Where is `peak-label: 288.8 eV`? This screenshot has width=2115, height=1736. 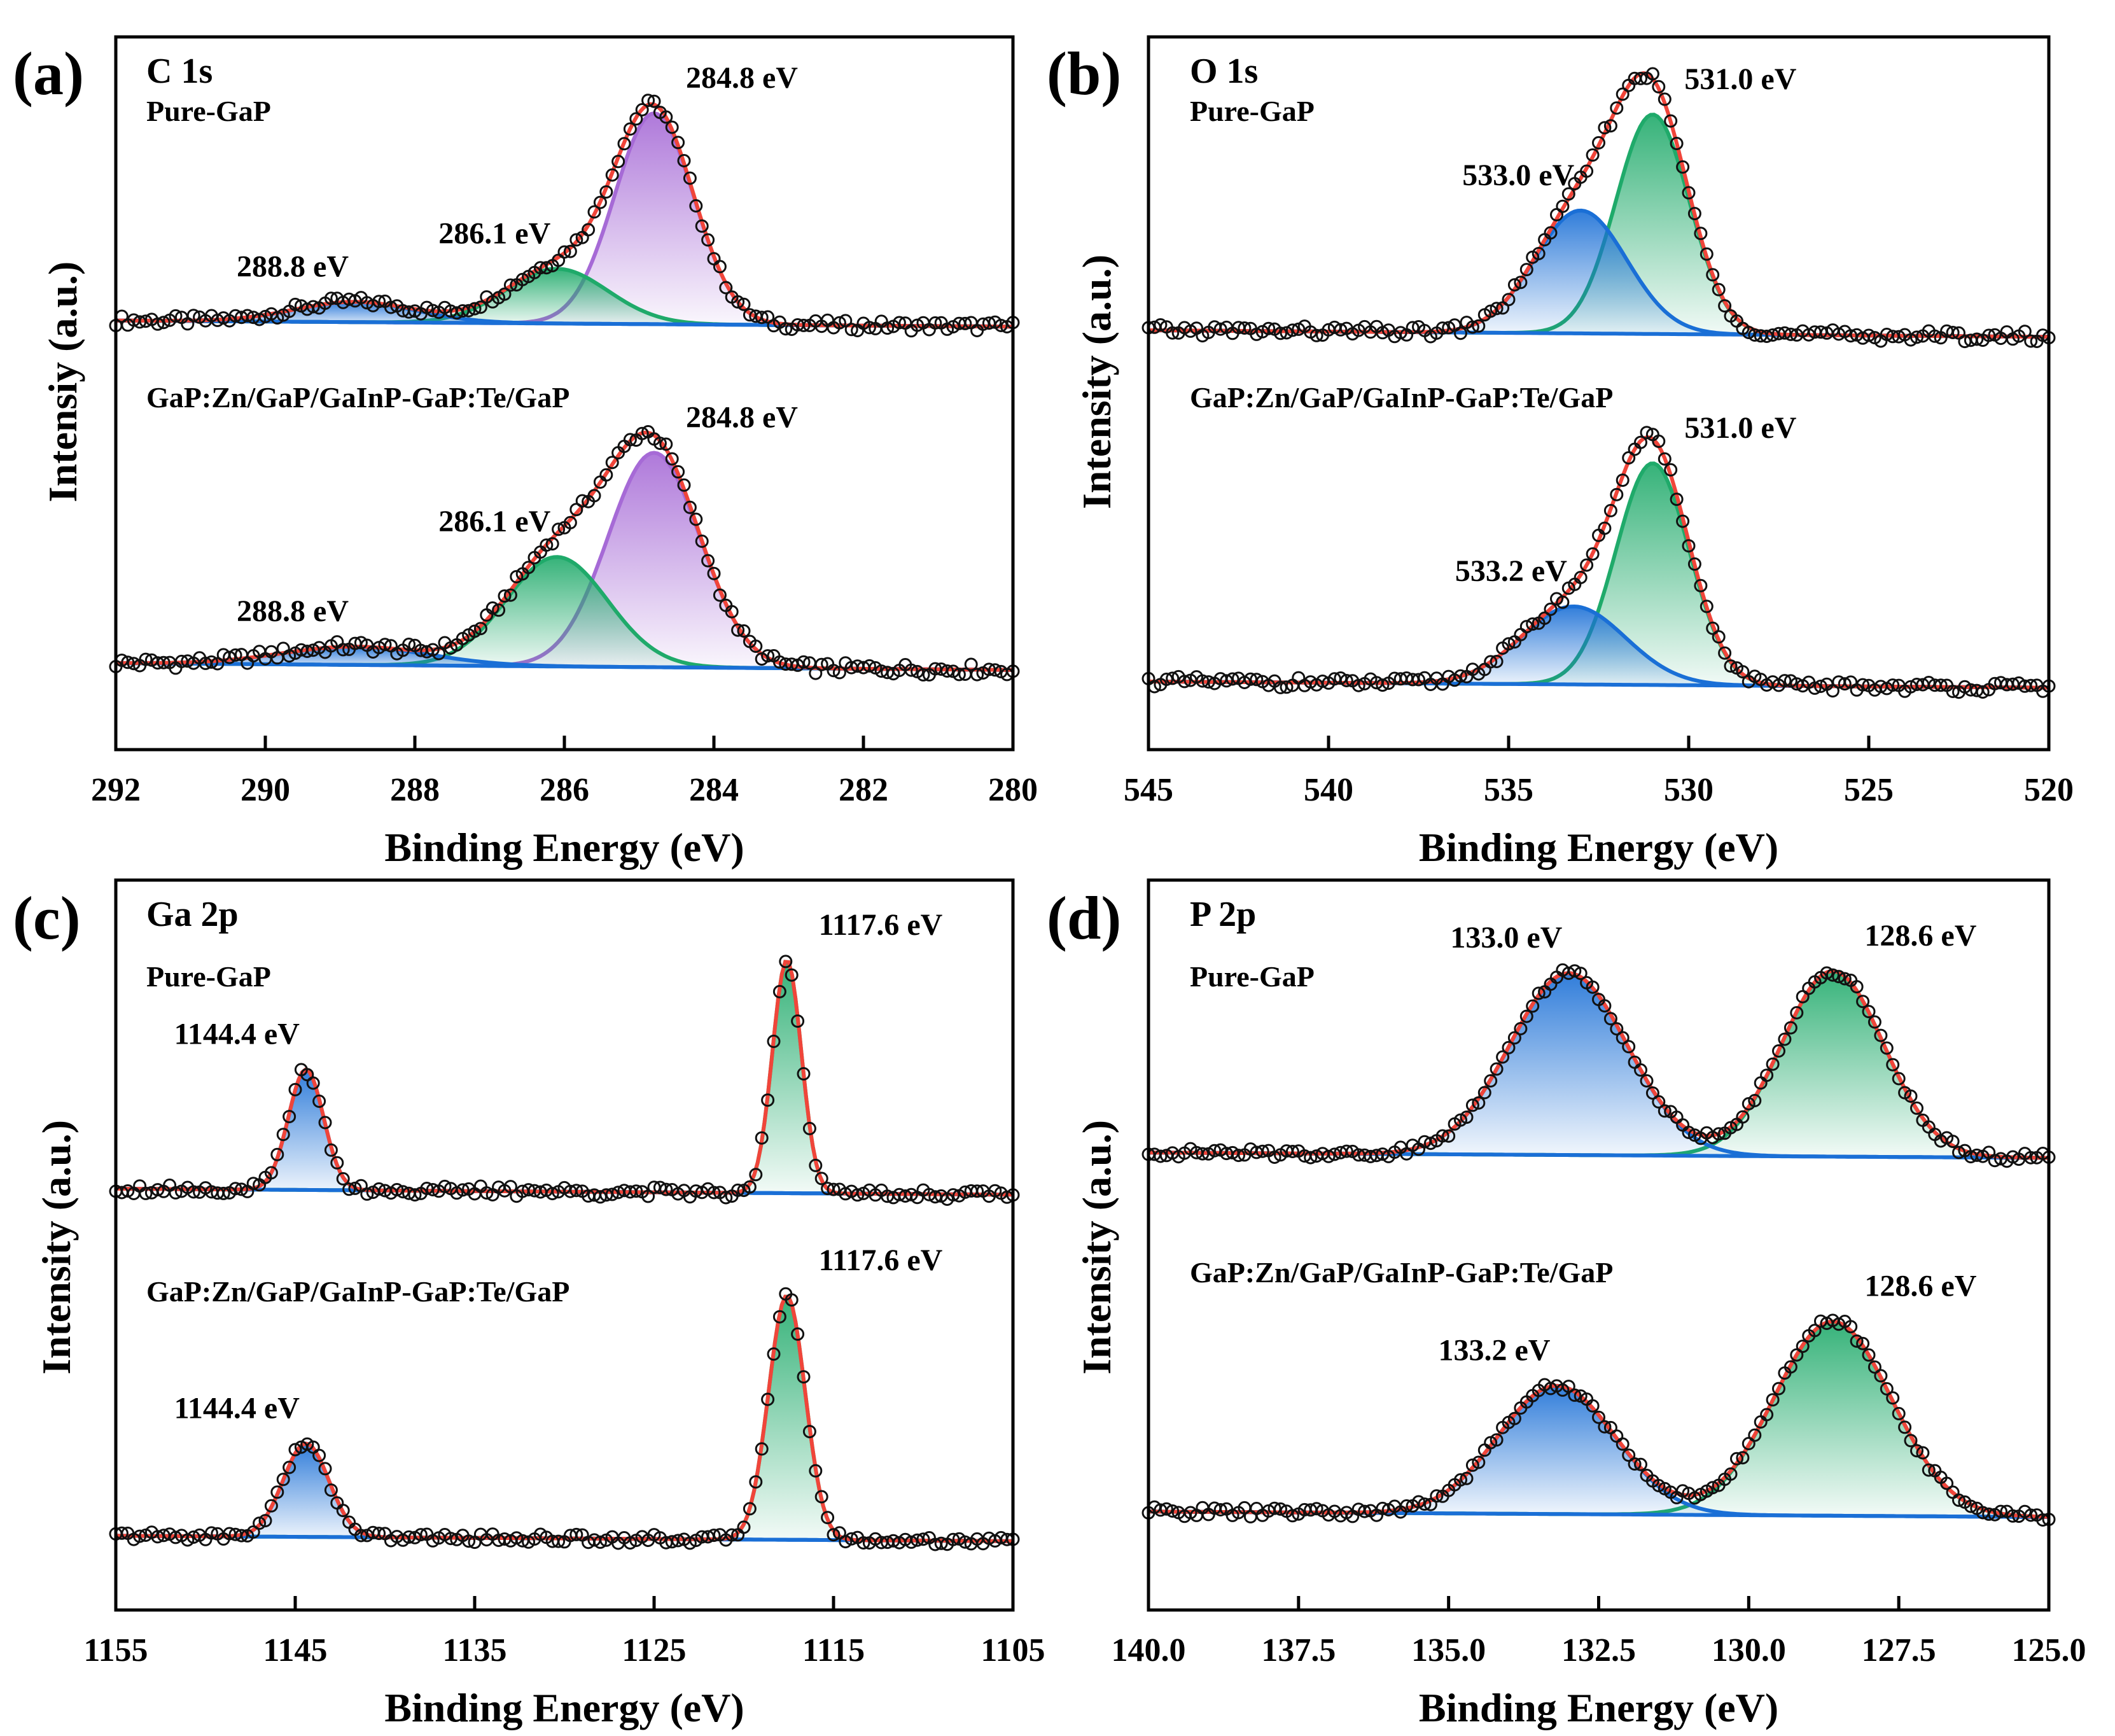 peak-label: 288.8 eV is located at coordinates (293, 611).